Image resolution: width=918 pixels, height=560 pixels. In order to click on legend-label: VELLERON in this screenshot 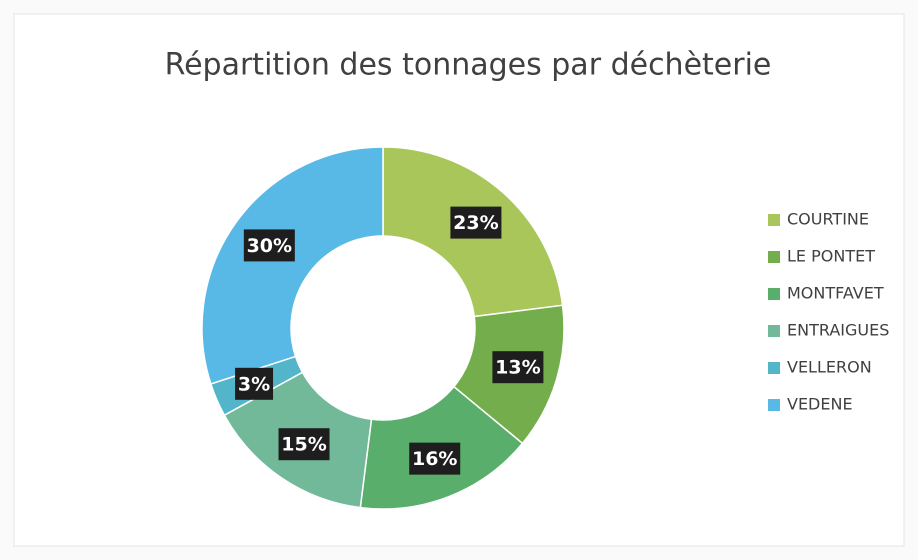, I will do `click(829, 367)`.